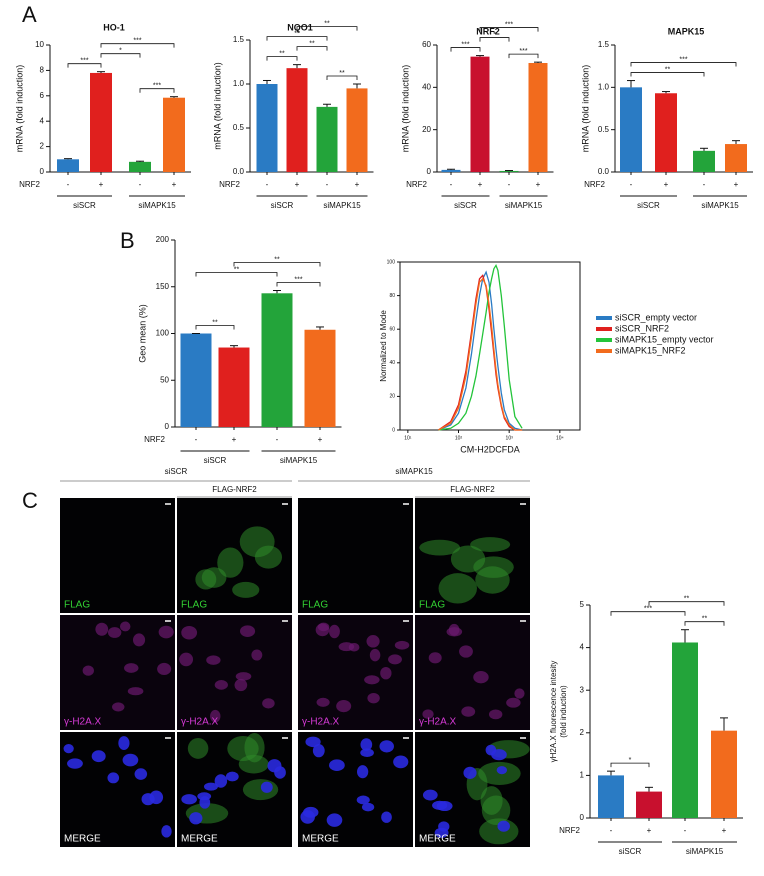 The height and width of the screenshot is (876, 764). Describe the element at coordinates (383, 346) in the screenshot. I see `y-axis-label: Normalized to Mode` at that location.